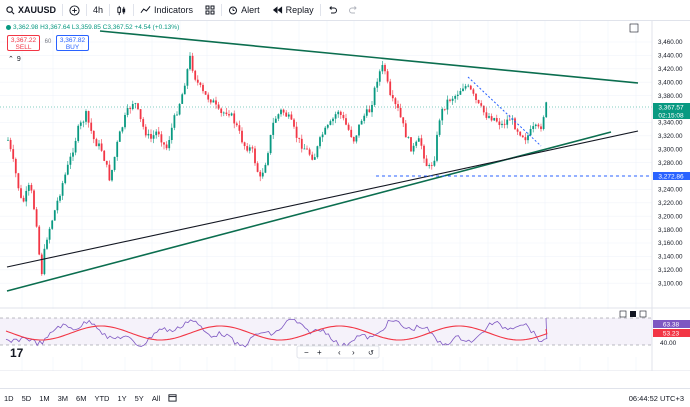 The height and width of the screenshot is (407, 690). Describe the element at coordinates (633, 170) in the screenshot. I see `pane-controls` at that location.